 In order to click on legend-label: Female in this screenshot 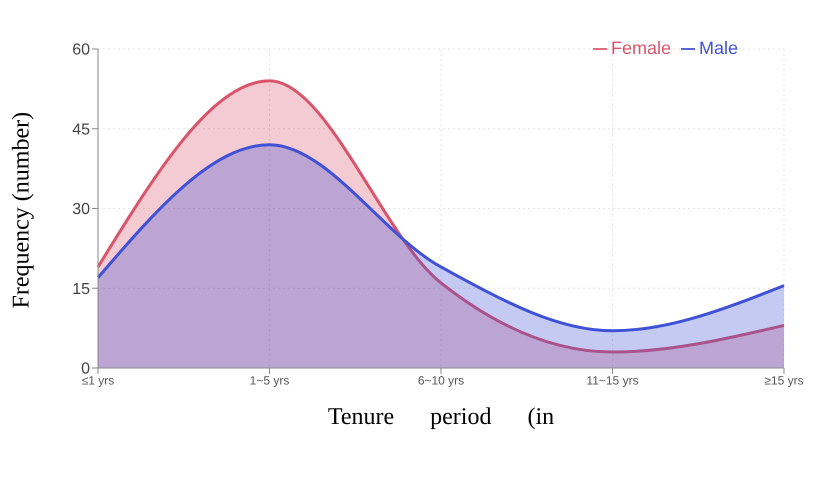, I will do `click(640, 48)`.